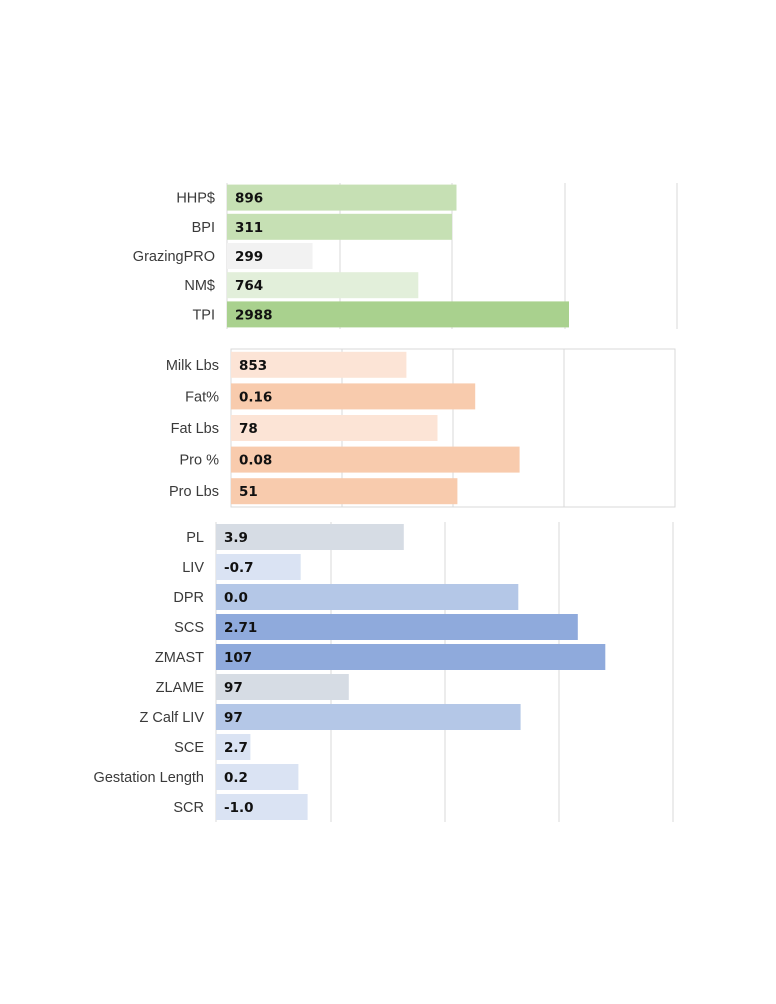 Image resolution: width=776 pixels, height=1004 pixels. Describe the element at coordinates (203, 228) in the screenshot. I see `category-label: BPI` at that location.